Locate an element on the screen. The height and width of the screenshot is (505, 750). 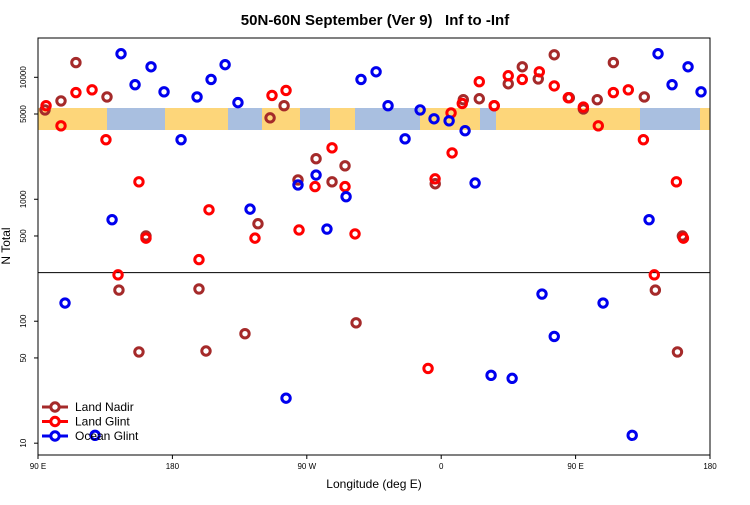
legend-label: Land Glint is located at coordinates (102, 422).